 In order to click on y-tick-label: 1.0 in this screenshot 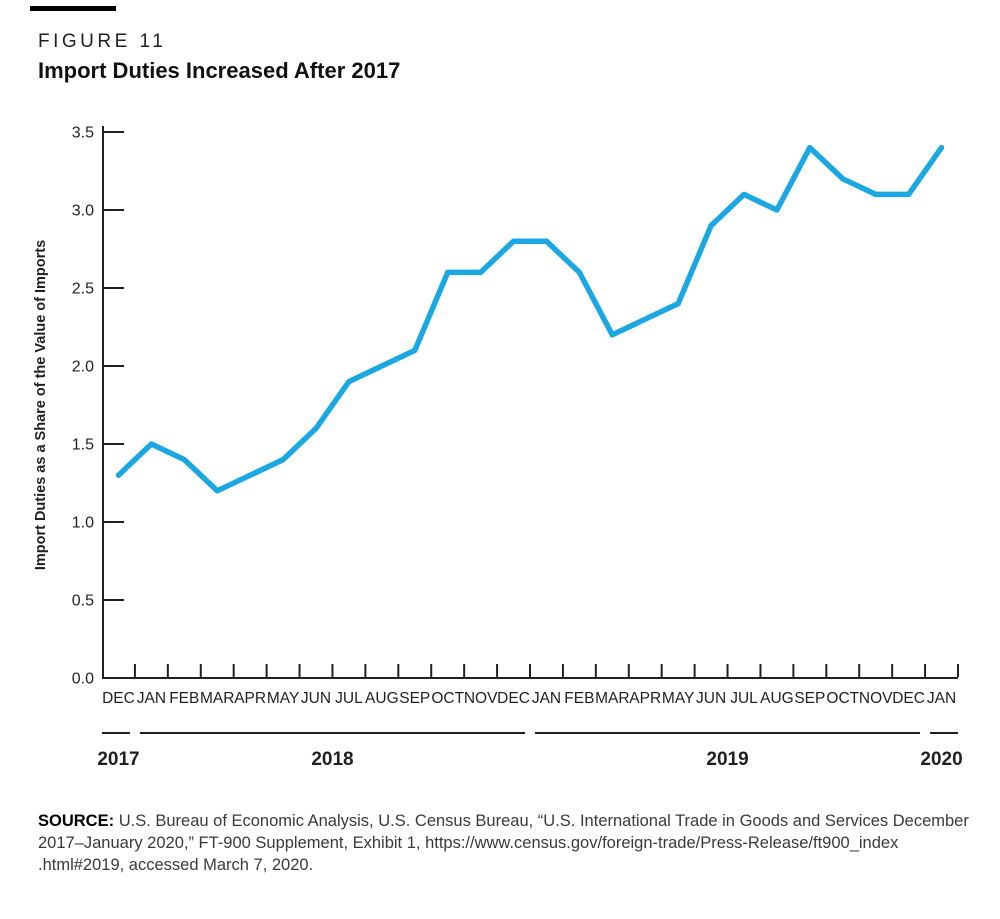, I will do `click(83, 523)`.